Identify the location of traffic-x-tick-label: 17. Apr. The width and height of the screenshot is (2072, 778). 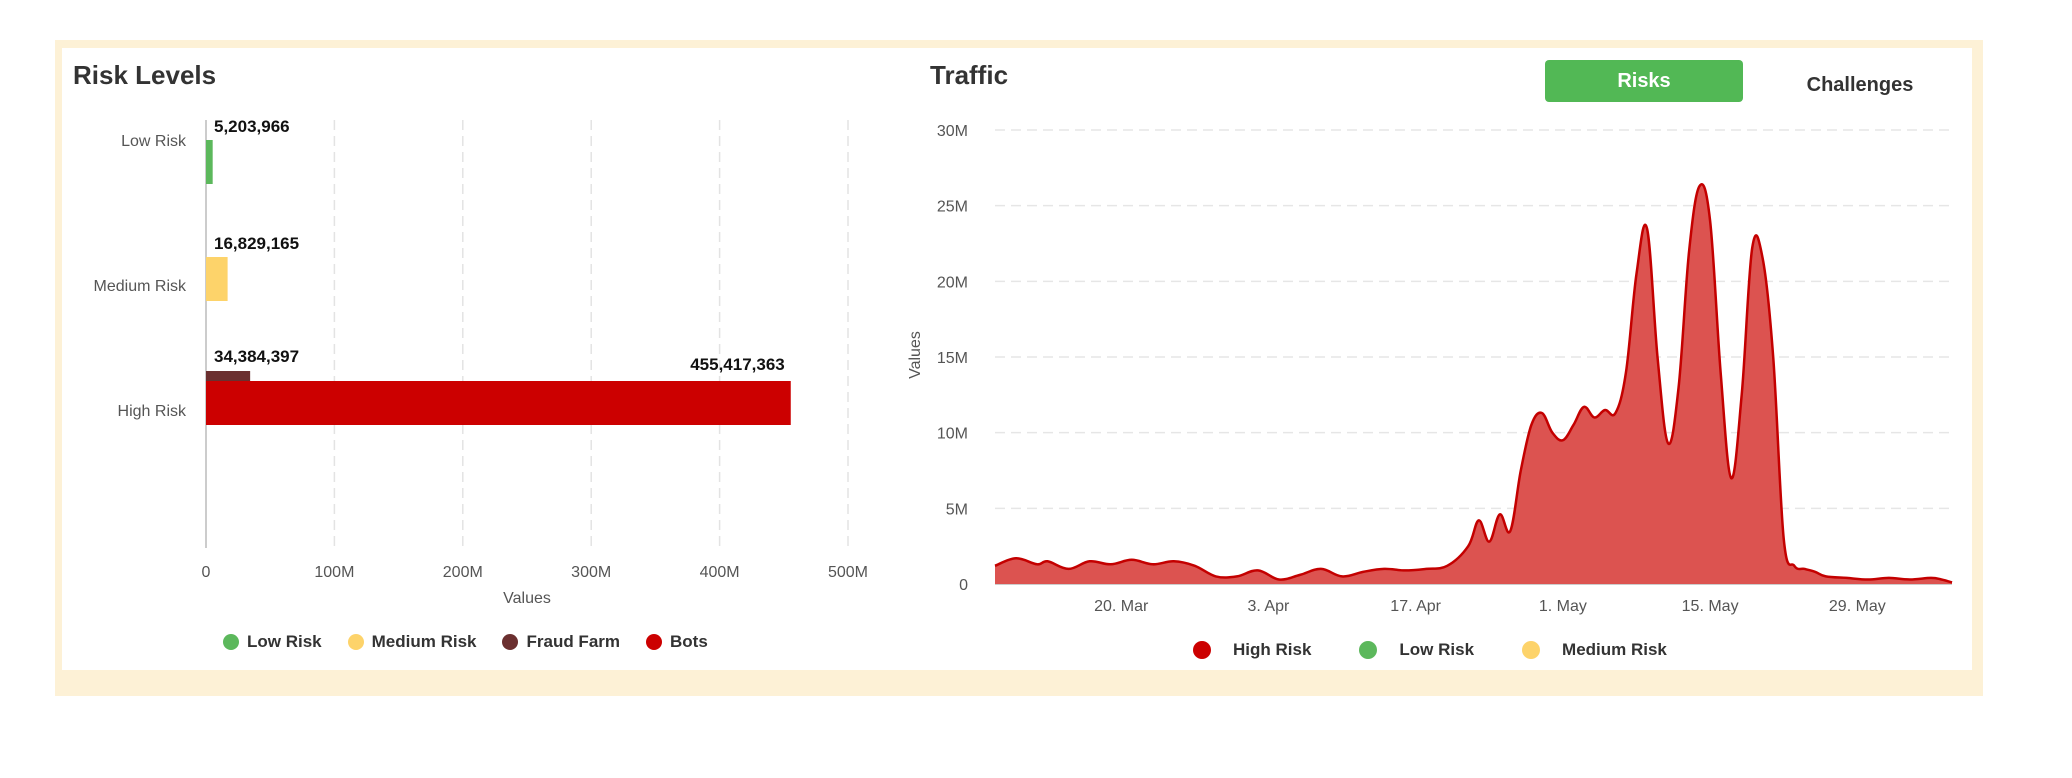
(1415, 606).